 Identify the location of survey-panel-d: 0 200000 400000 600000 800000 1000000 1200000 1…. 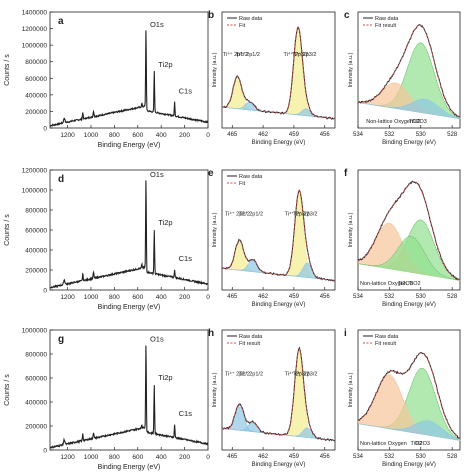
(107, 240).